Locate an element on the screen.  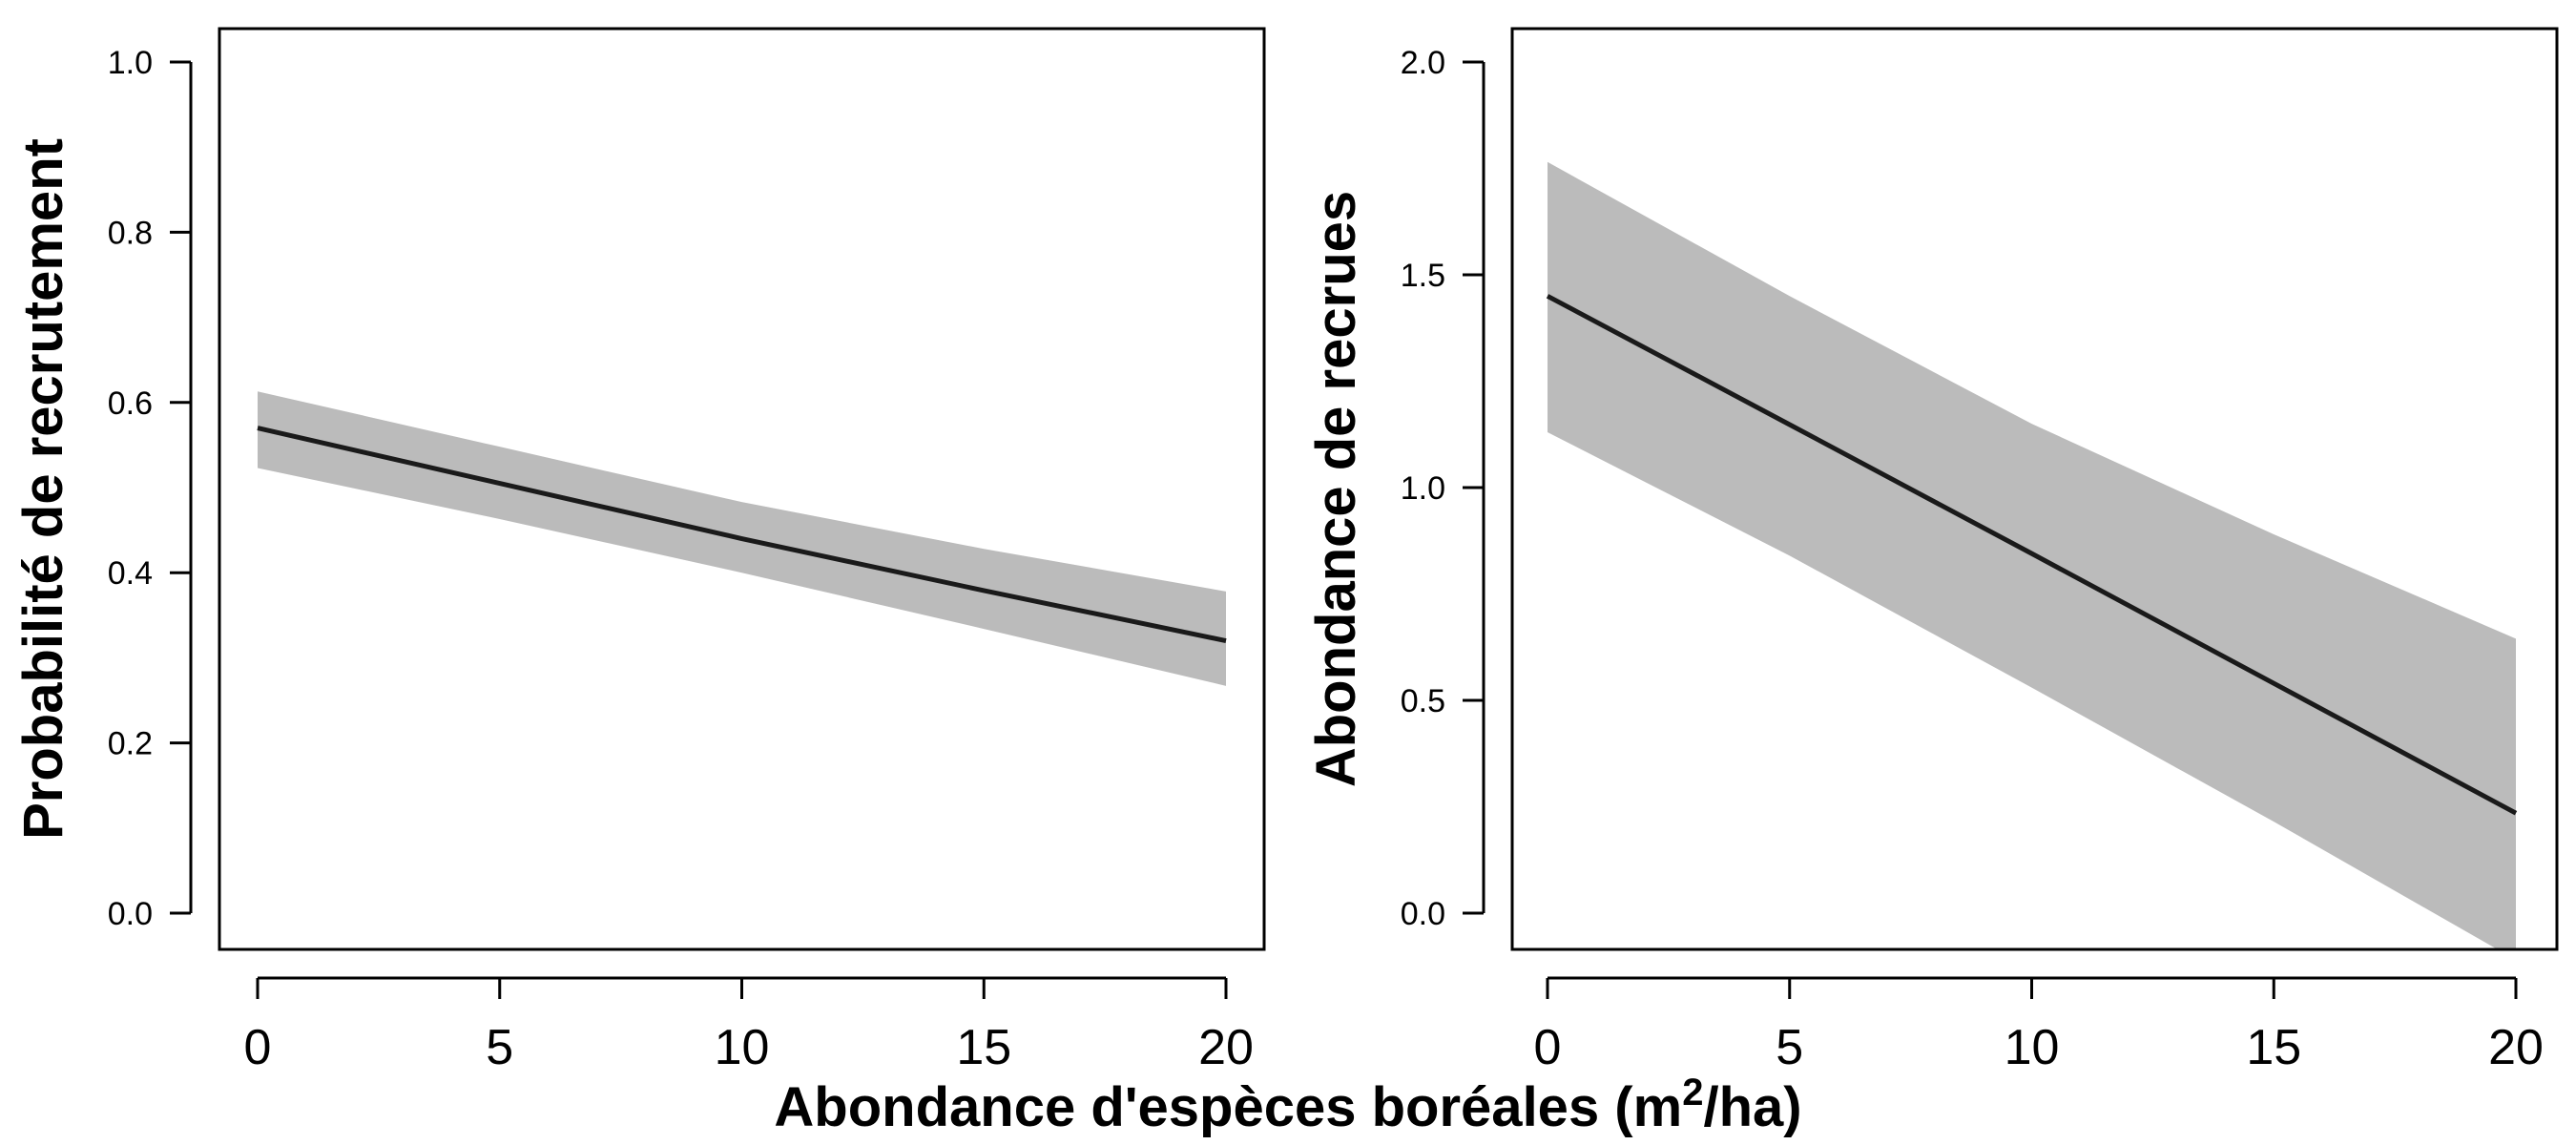
y-tick-label: 1.5 is located at coordinates (1423, 276).